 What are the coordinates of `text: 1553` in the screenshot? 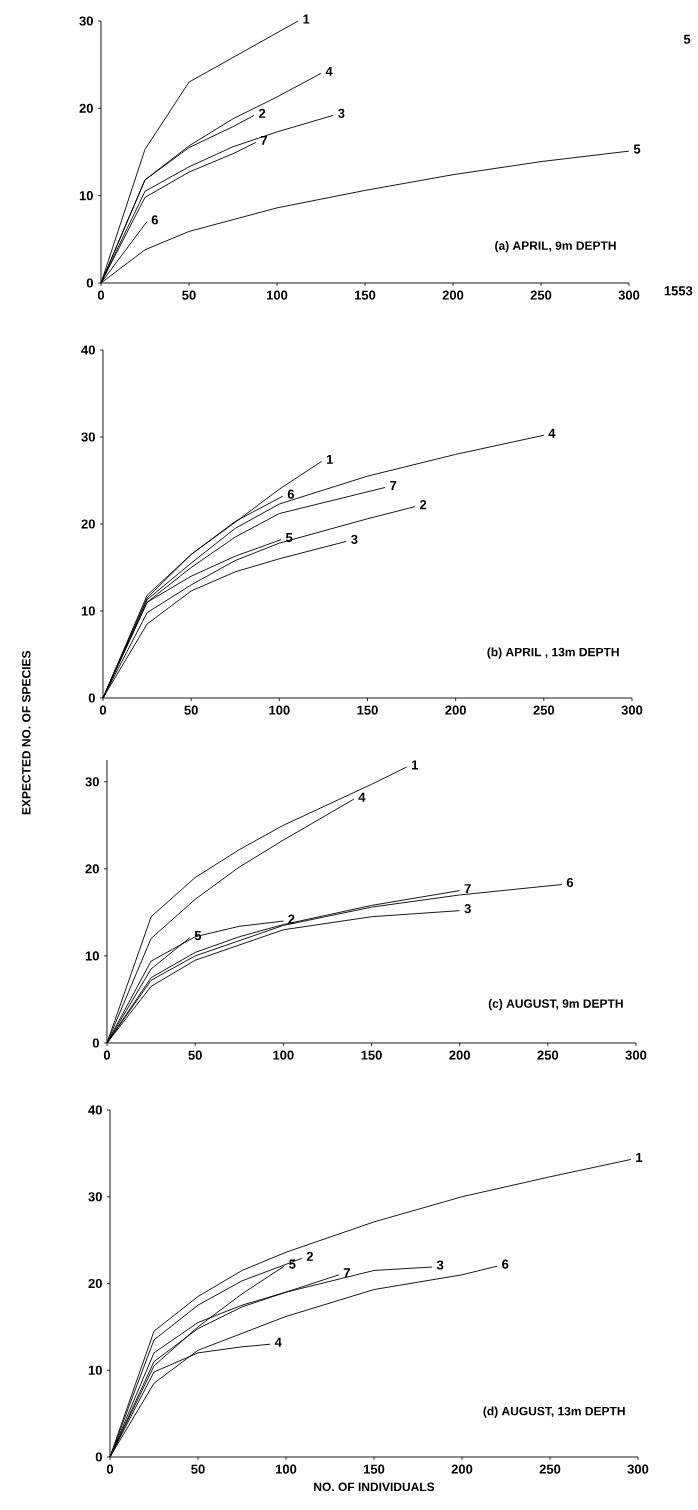 It's located at (678, 291).